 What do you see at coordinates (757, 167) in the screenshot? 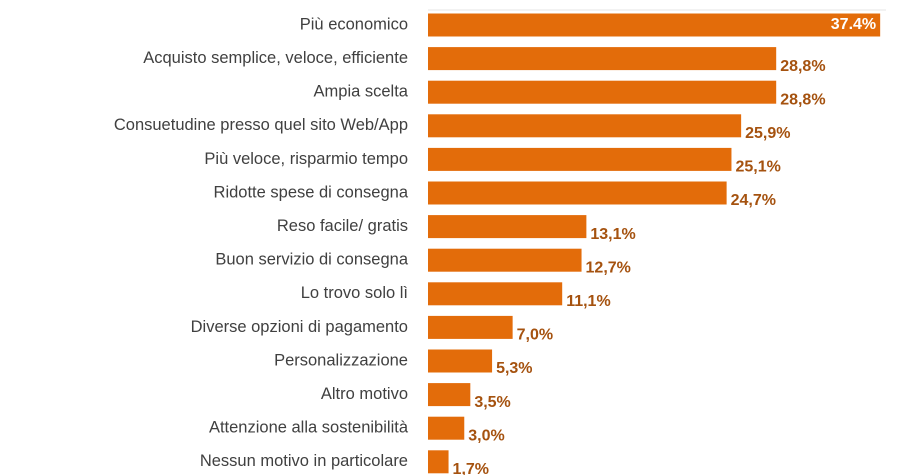
I see `value-label: 25,1%` at bounding box center [757, 167].